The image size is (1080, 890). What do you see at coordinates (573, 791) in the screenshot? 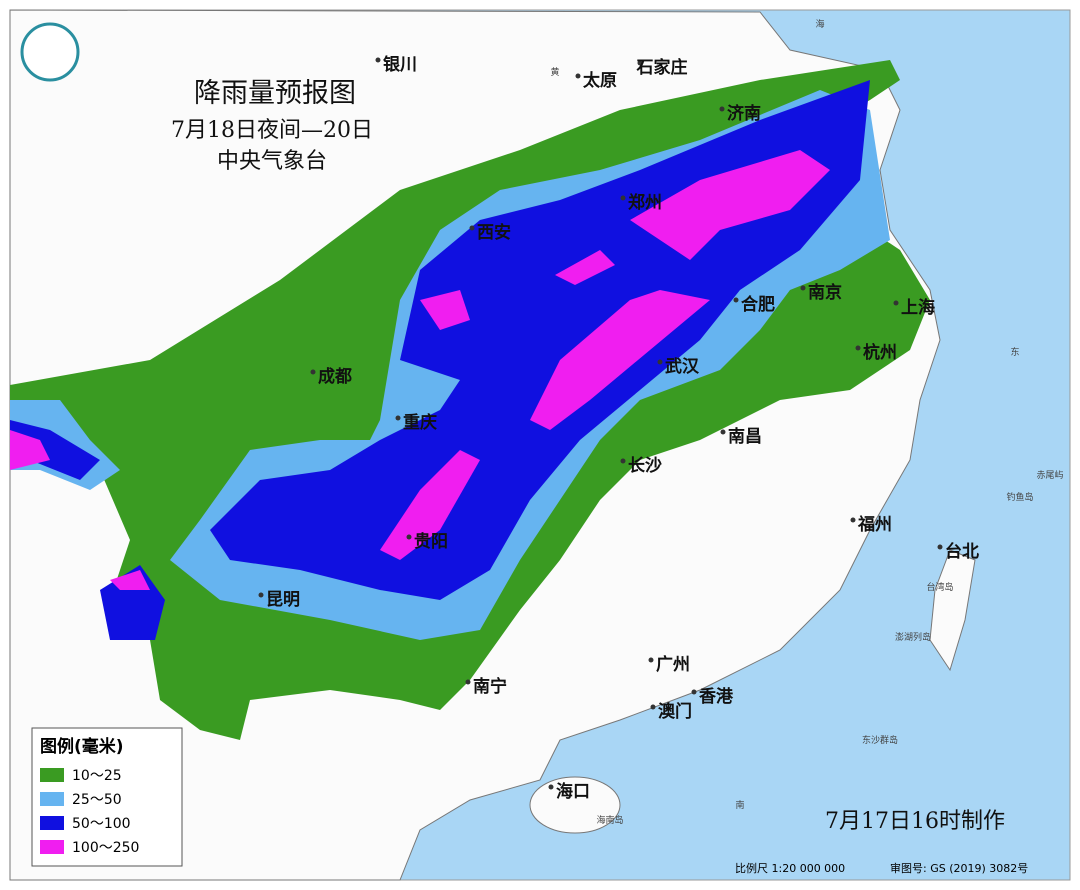
I see `city-label: 海口` at bounding box center [573, 791].